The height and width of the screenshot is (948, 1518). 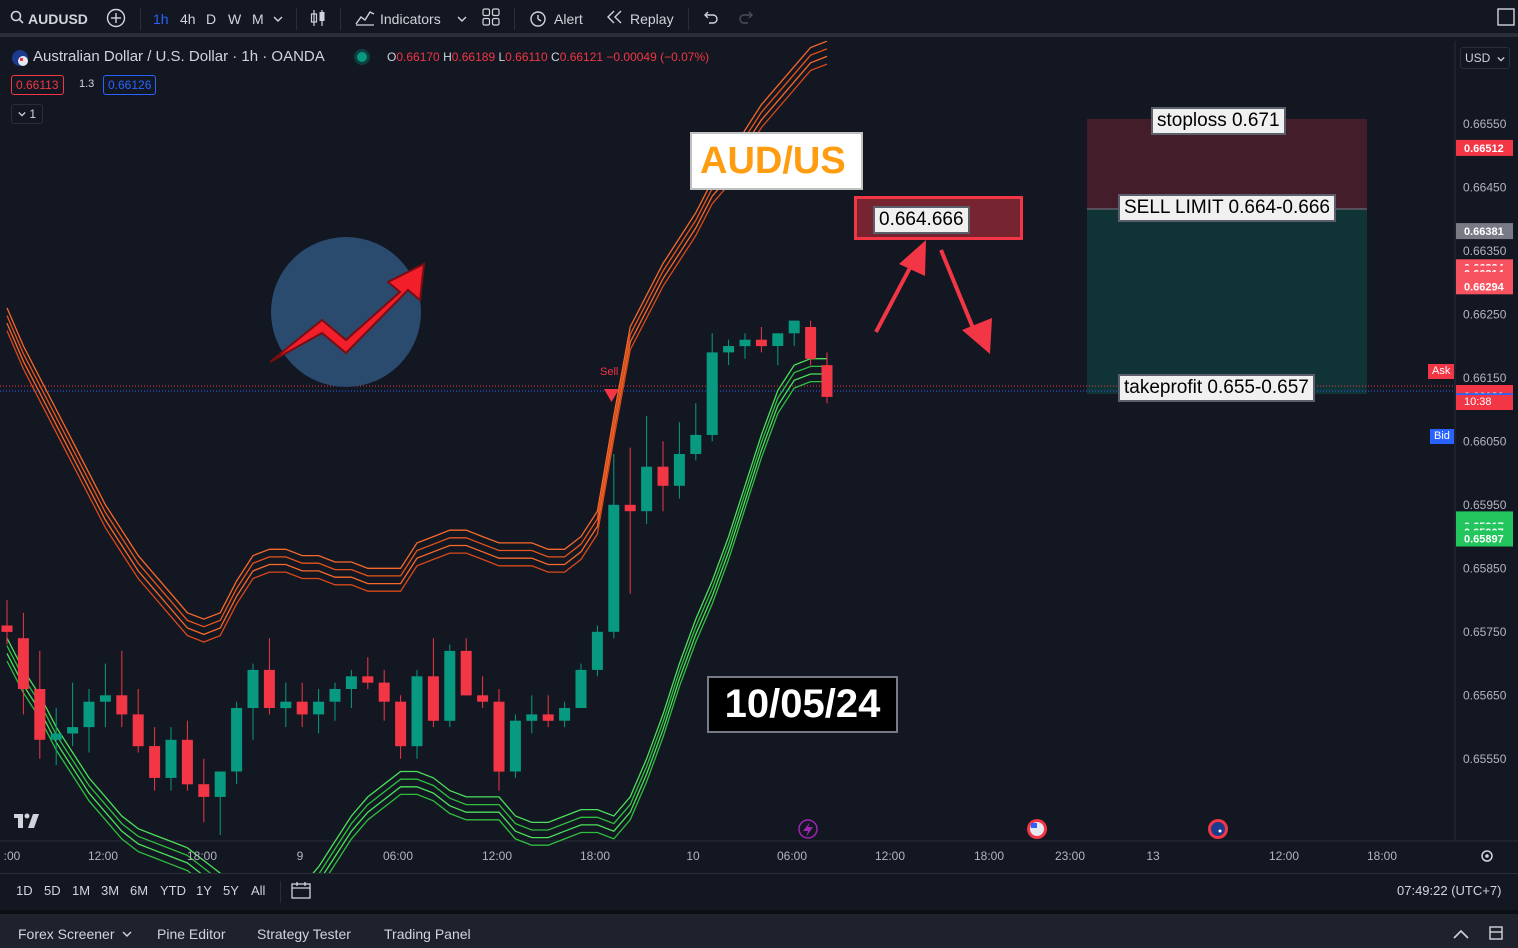 I want to click on replay-button: Replay, so click(x=652, y=19).